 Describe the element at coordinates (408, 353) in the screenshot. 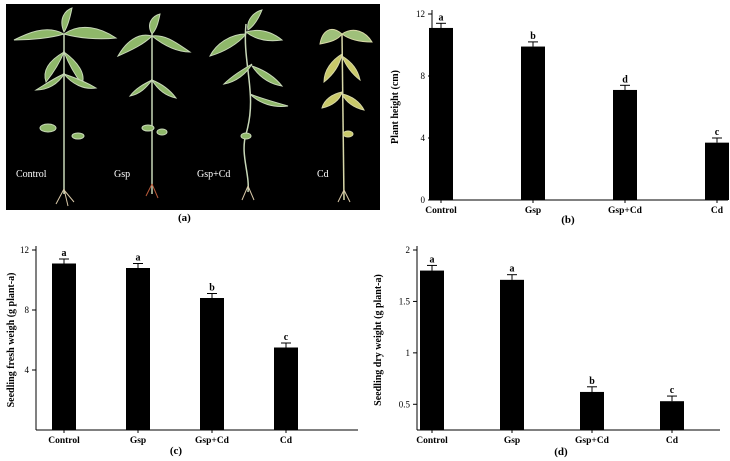

I see `y-tick-label: 1` at that location.